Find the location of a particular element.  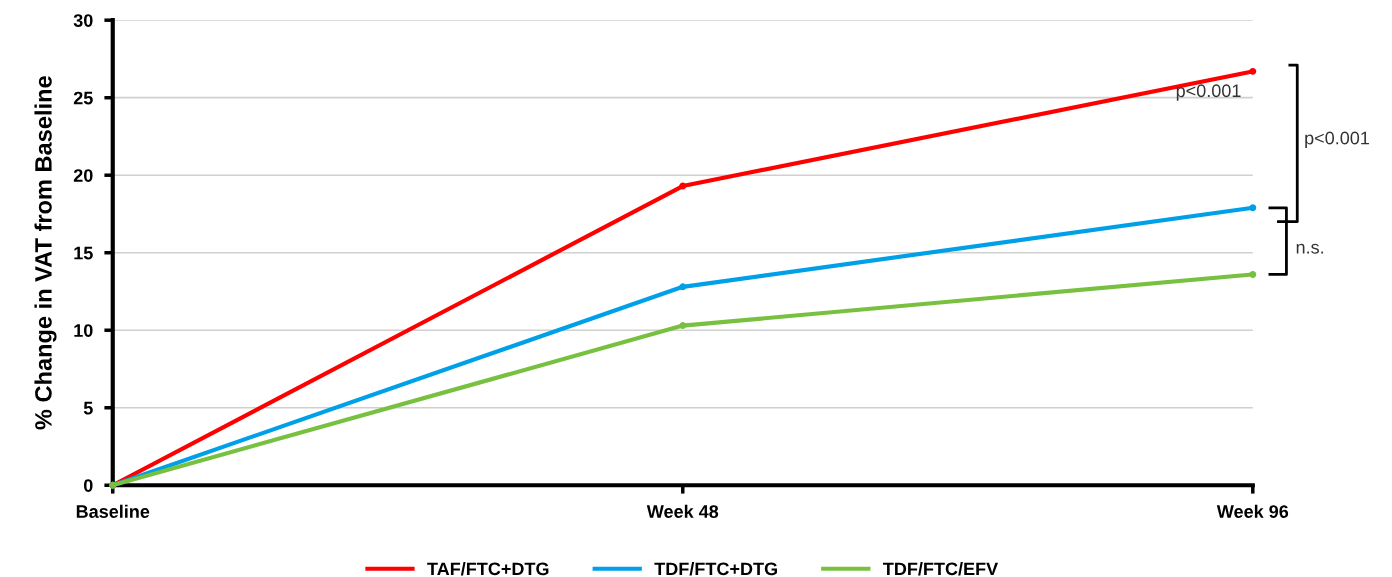

y-tick-label: 25 is located at coordinates (83, 98).